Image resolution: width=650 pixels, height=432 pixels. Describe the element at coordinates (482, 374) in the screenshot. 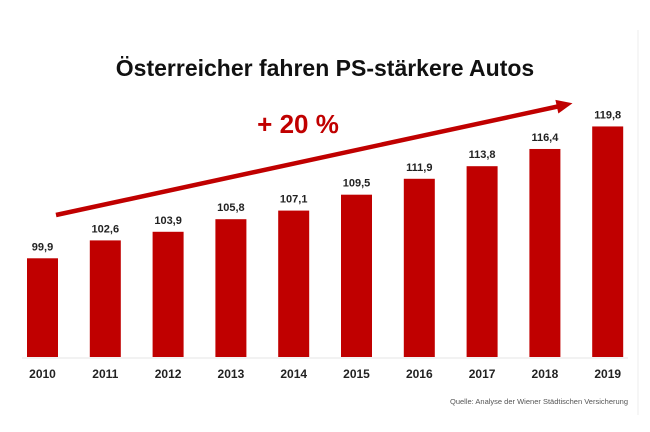

I see `x-tick-2017: 2017` at that location.